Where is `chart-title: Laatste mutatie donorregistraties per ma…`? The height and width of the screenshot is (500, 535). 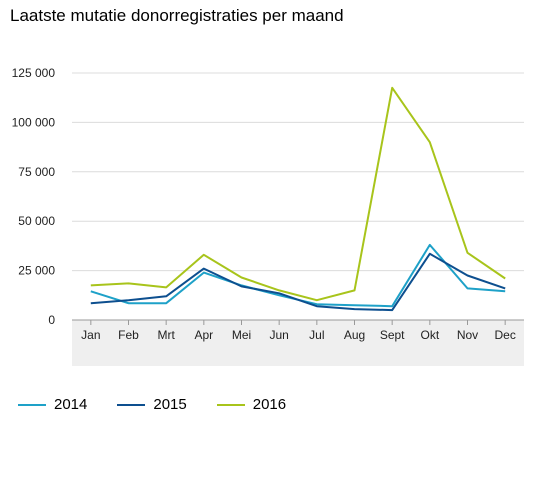
chart-title: Laatste mutatie donorregistraties per ma… is located at coordinates (177, 15).